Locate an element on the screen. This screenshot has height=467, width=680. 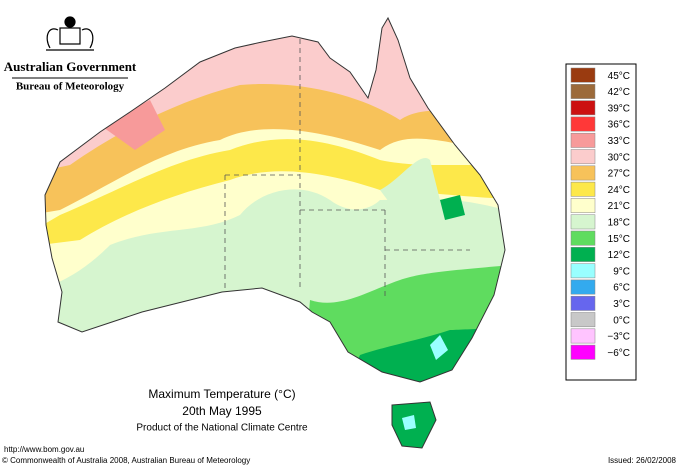
legend-label: 6°C is located at coordinates (621, 288).